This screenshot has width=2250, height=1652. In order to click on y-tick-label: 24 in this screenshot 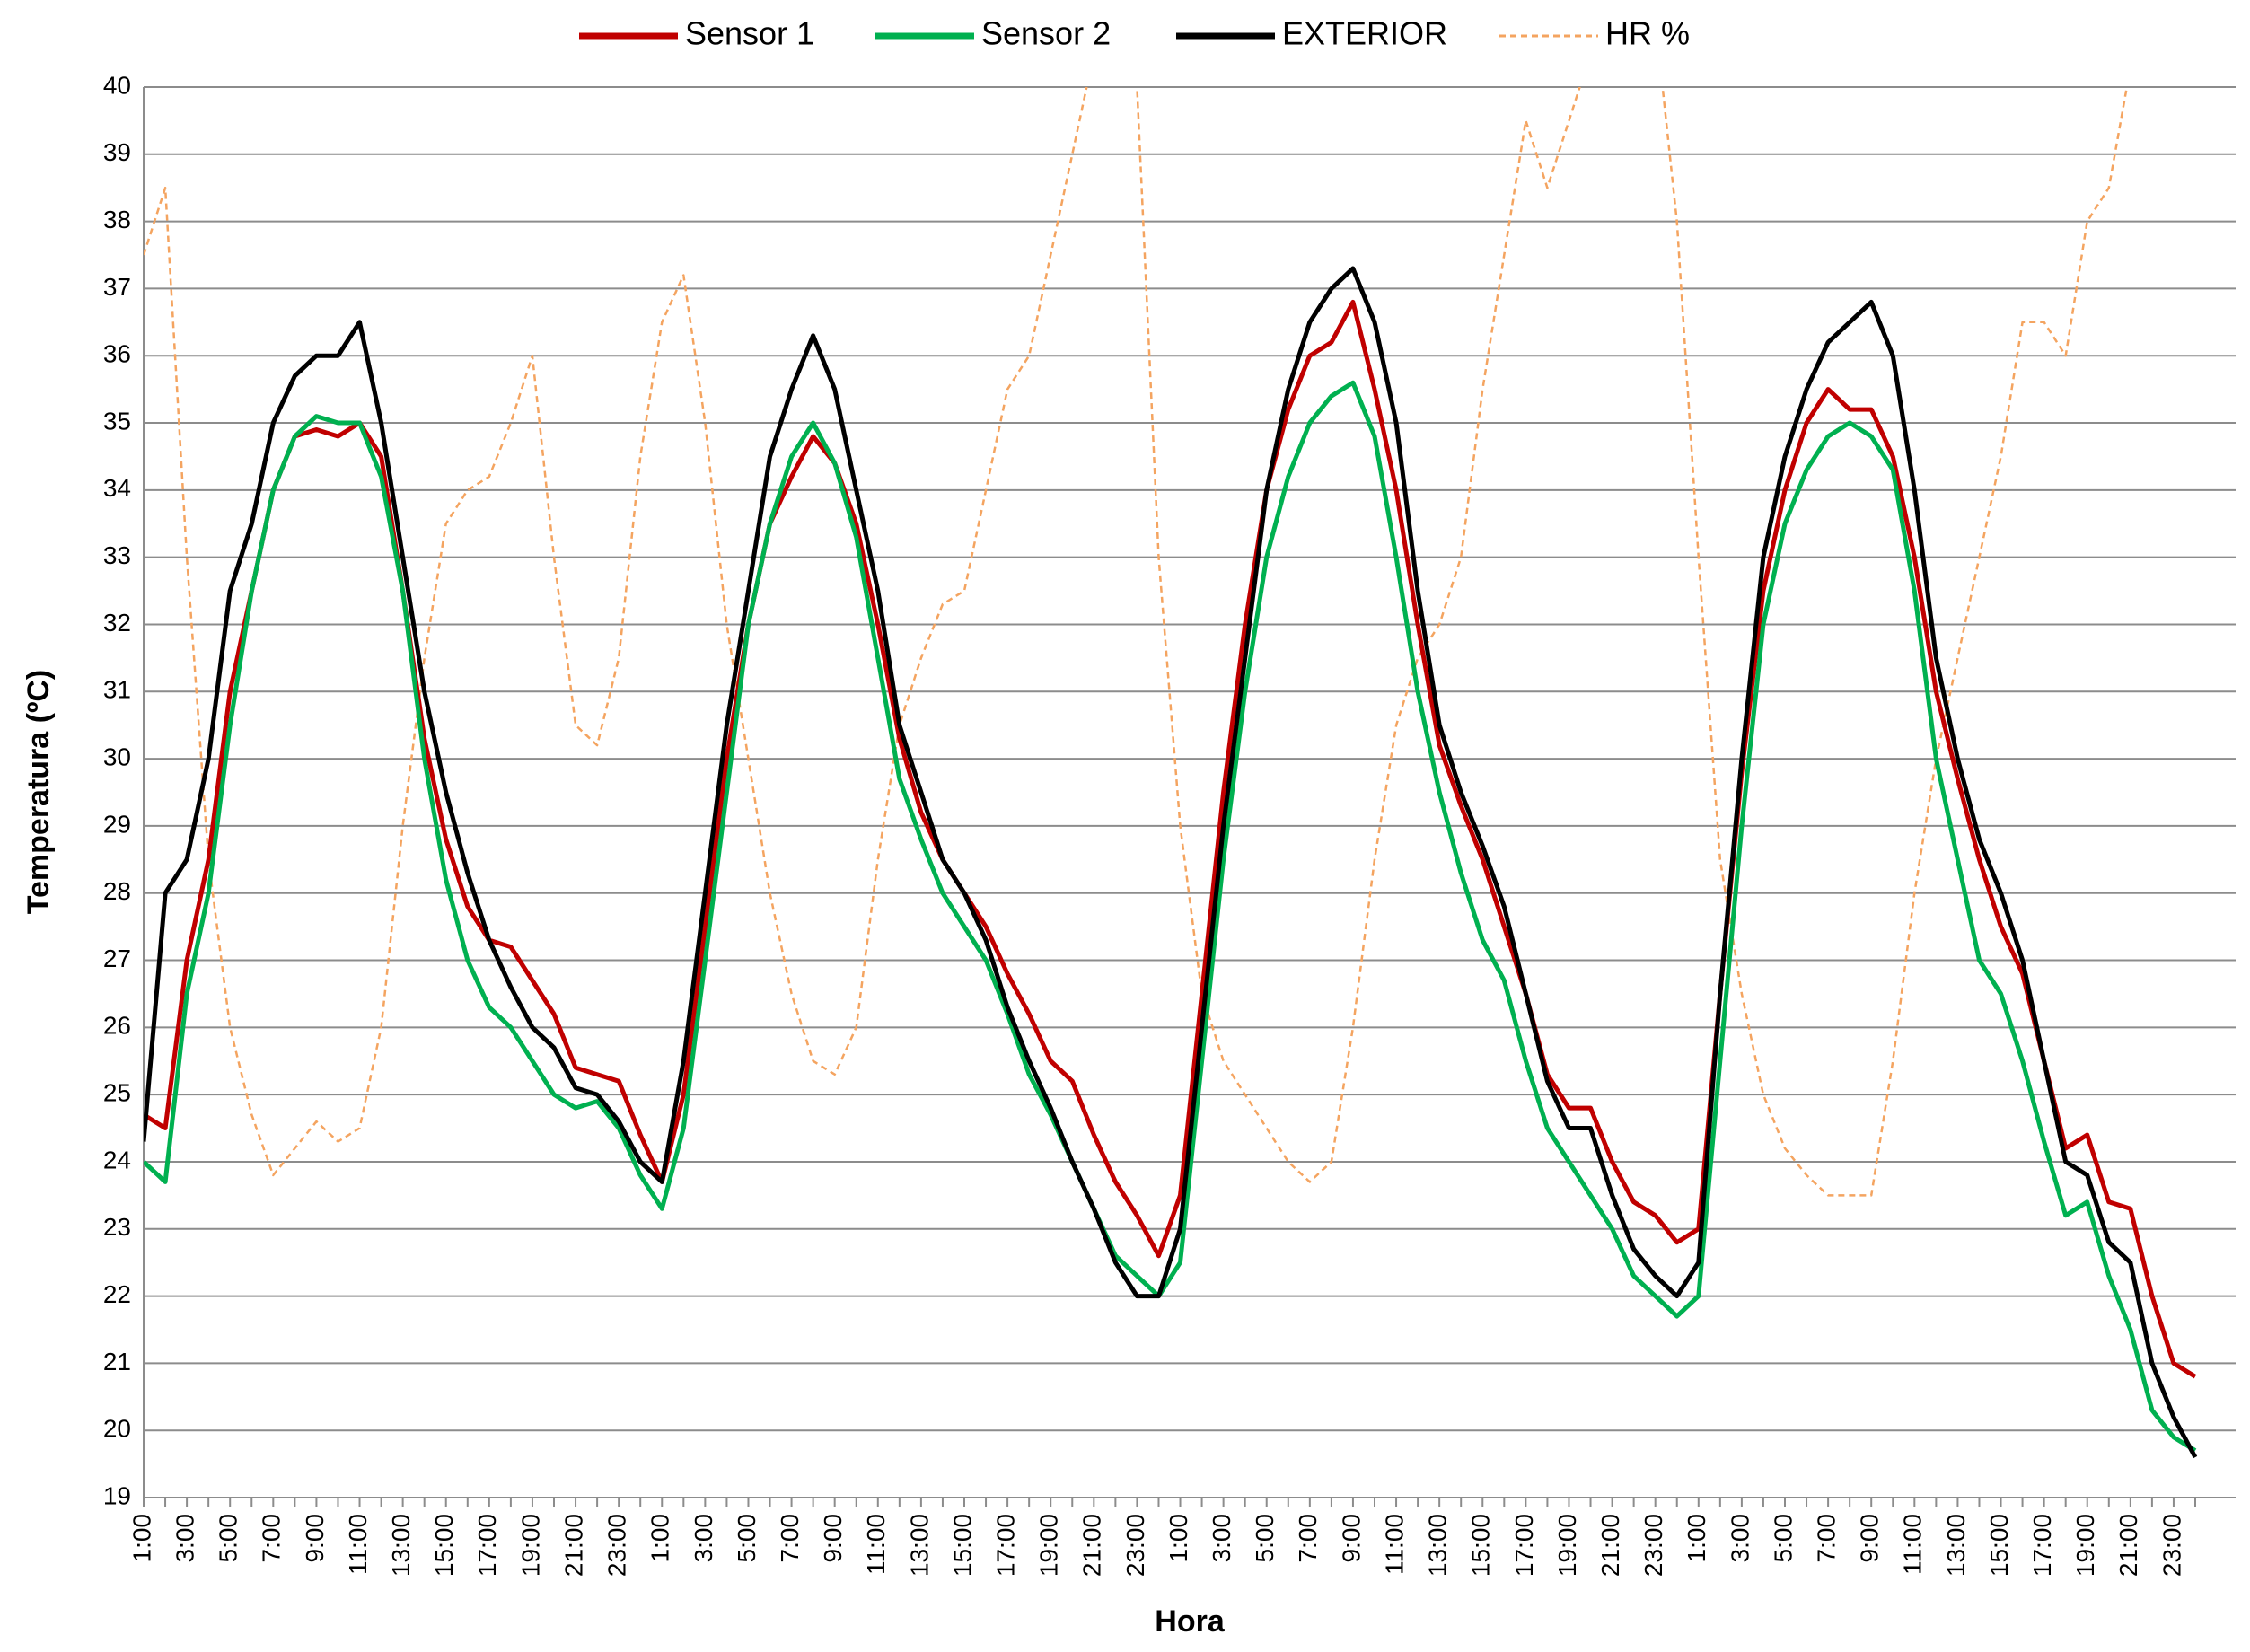, I will do `click(117, 1160)`.